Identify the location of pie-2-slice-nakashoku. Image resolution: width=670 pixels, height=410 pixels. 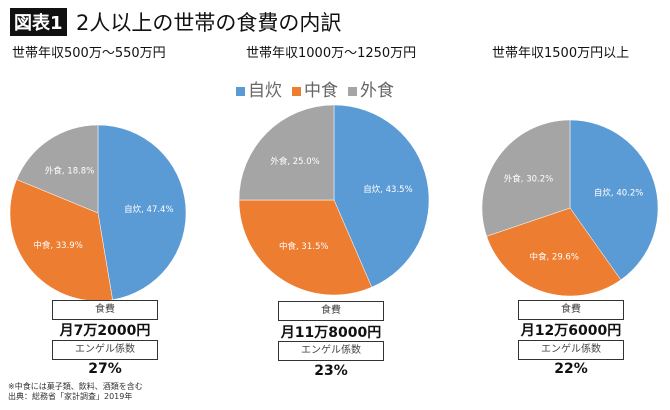
(305, 247).